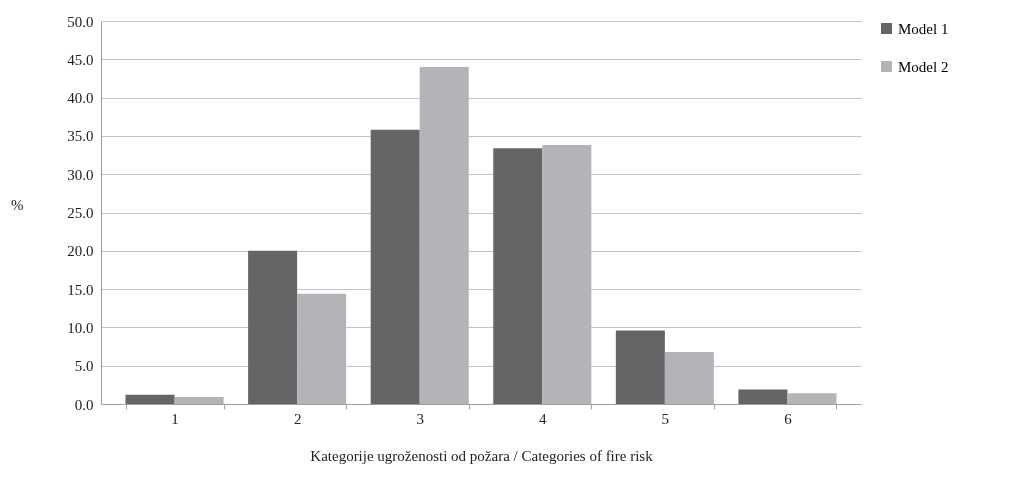  What do you see at coordinates (788, 418) in the screenshot?
I see `x-tick-label: 6` at bounding box center [788, 418].